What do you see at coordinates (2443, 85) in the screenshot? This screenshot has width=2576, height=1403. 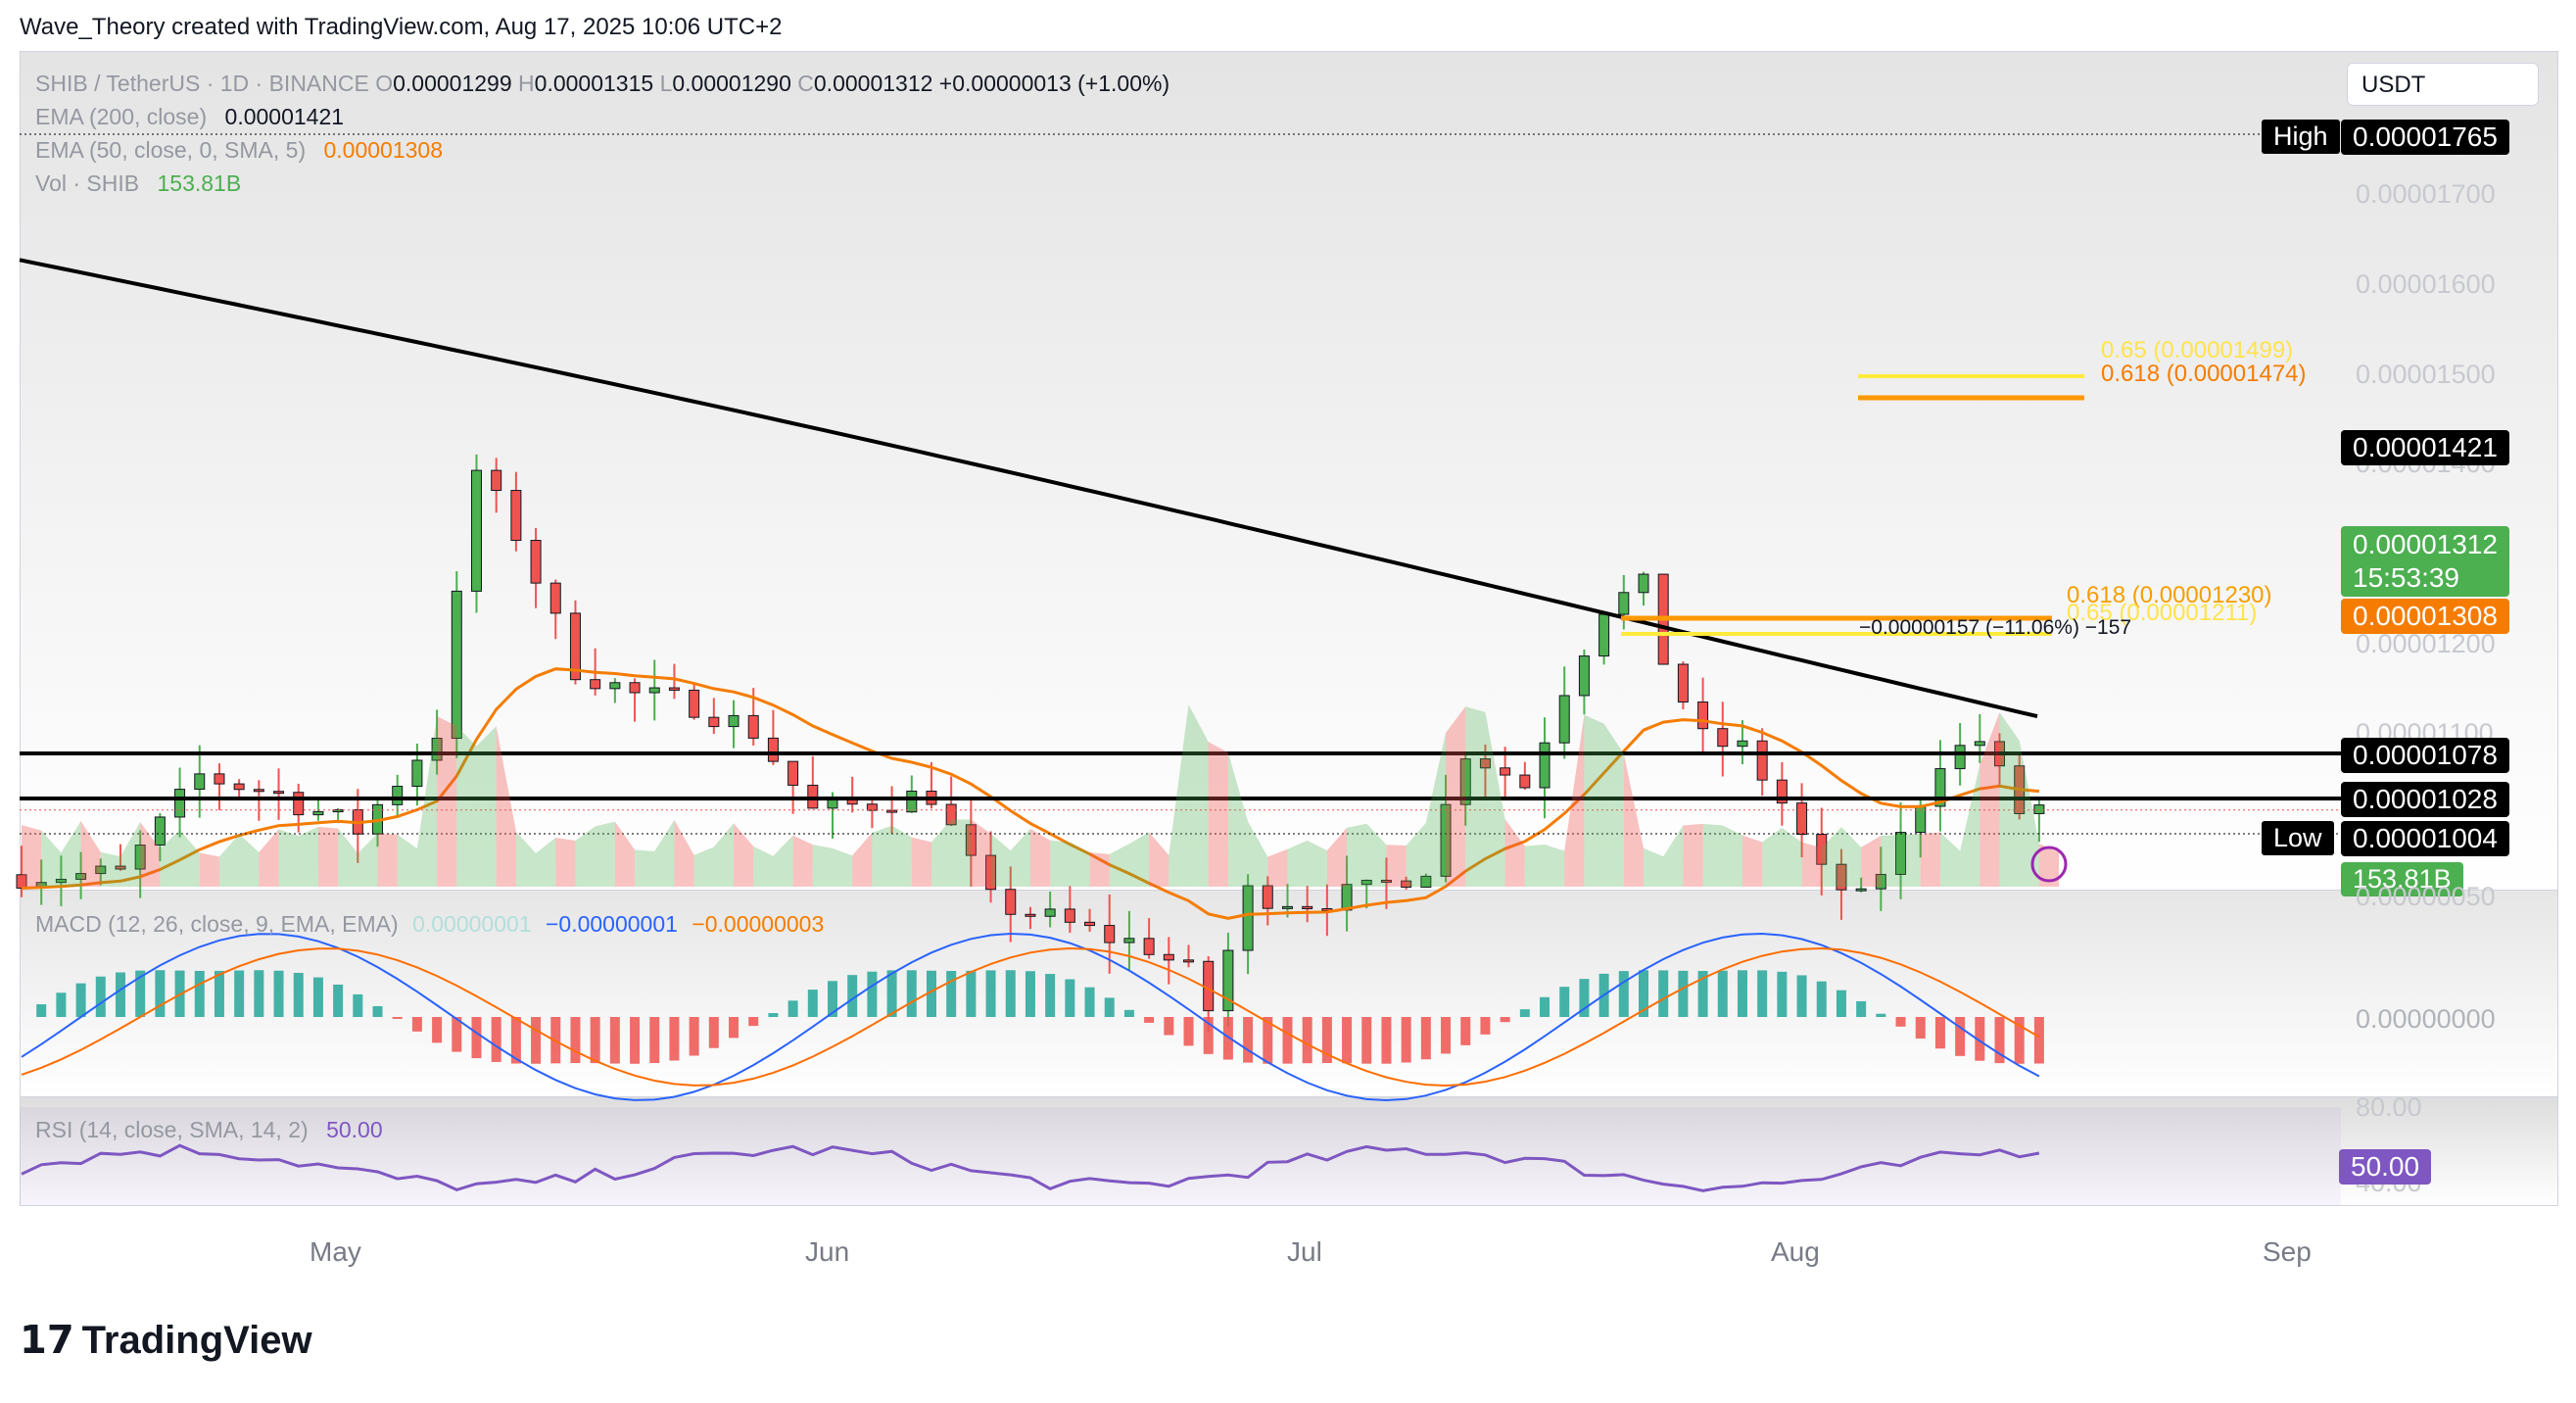 I see `currency-selector: USDT` at bounding box center [2443, 85].